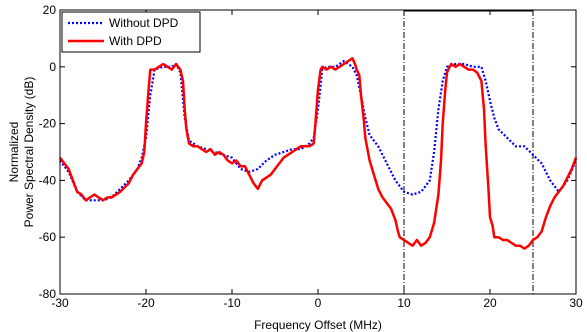 The image size is (587, 332). Describe the element at coordinates (404, 303) in the screenshot. I see `x-tick-label: 10` at that location.